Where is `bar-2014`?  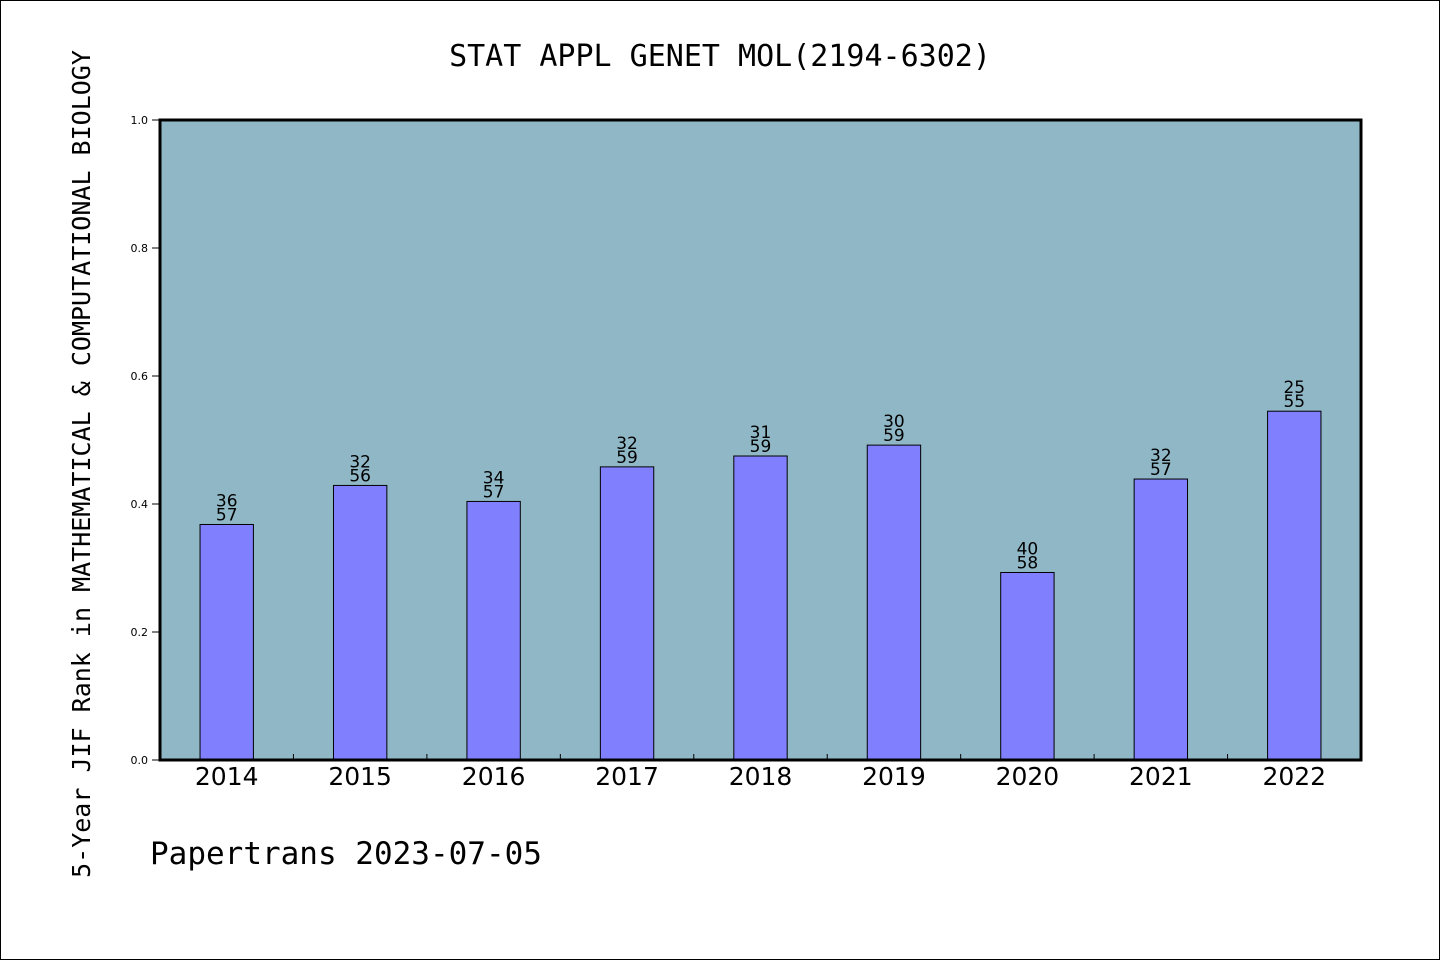 bar-2014 is located at coordinates (226, 642).